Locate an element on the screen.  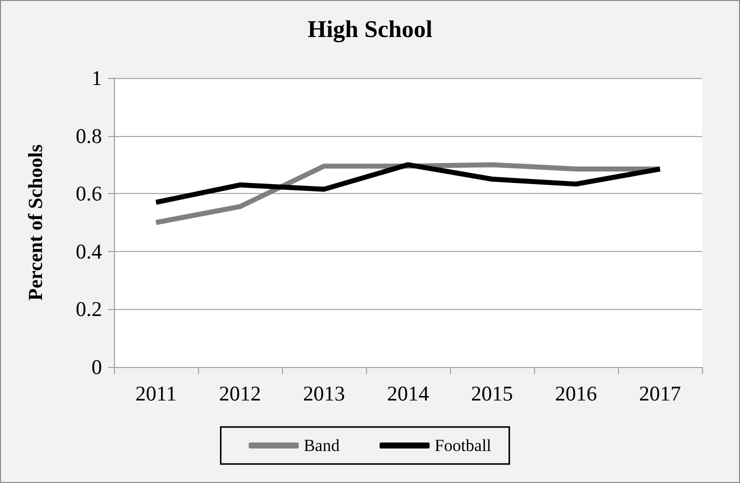
x-tick-label: 2017 is located at coordinates (660, 394).